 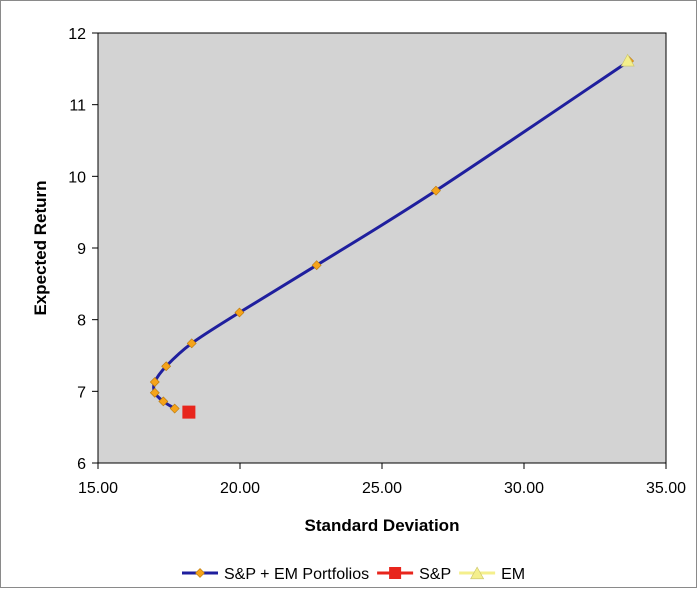 I want to click on x-tick-label: 30.00, so click(x=524, y=488).